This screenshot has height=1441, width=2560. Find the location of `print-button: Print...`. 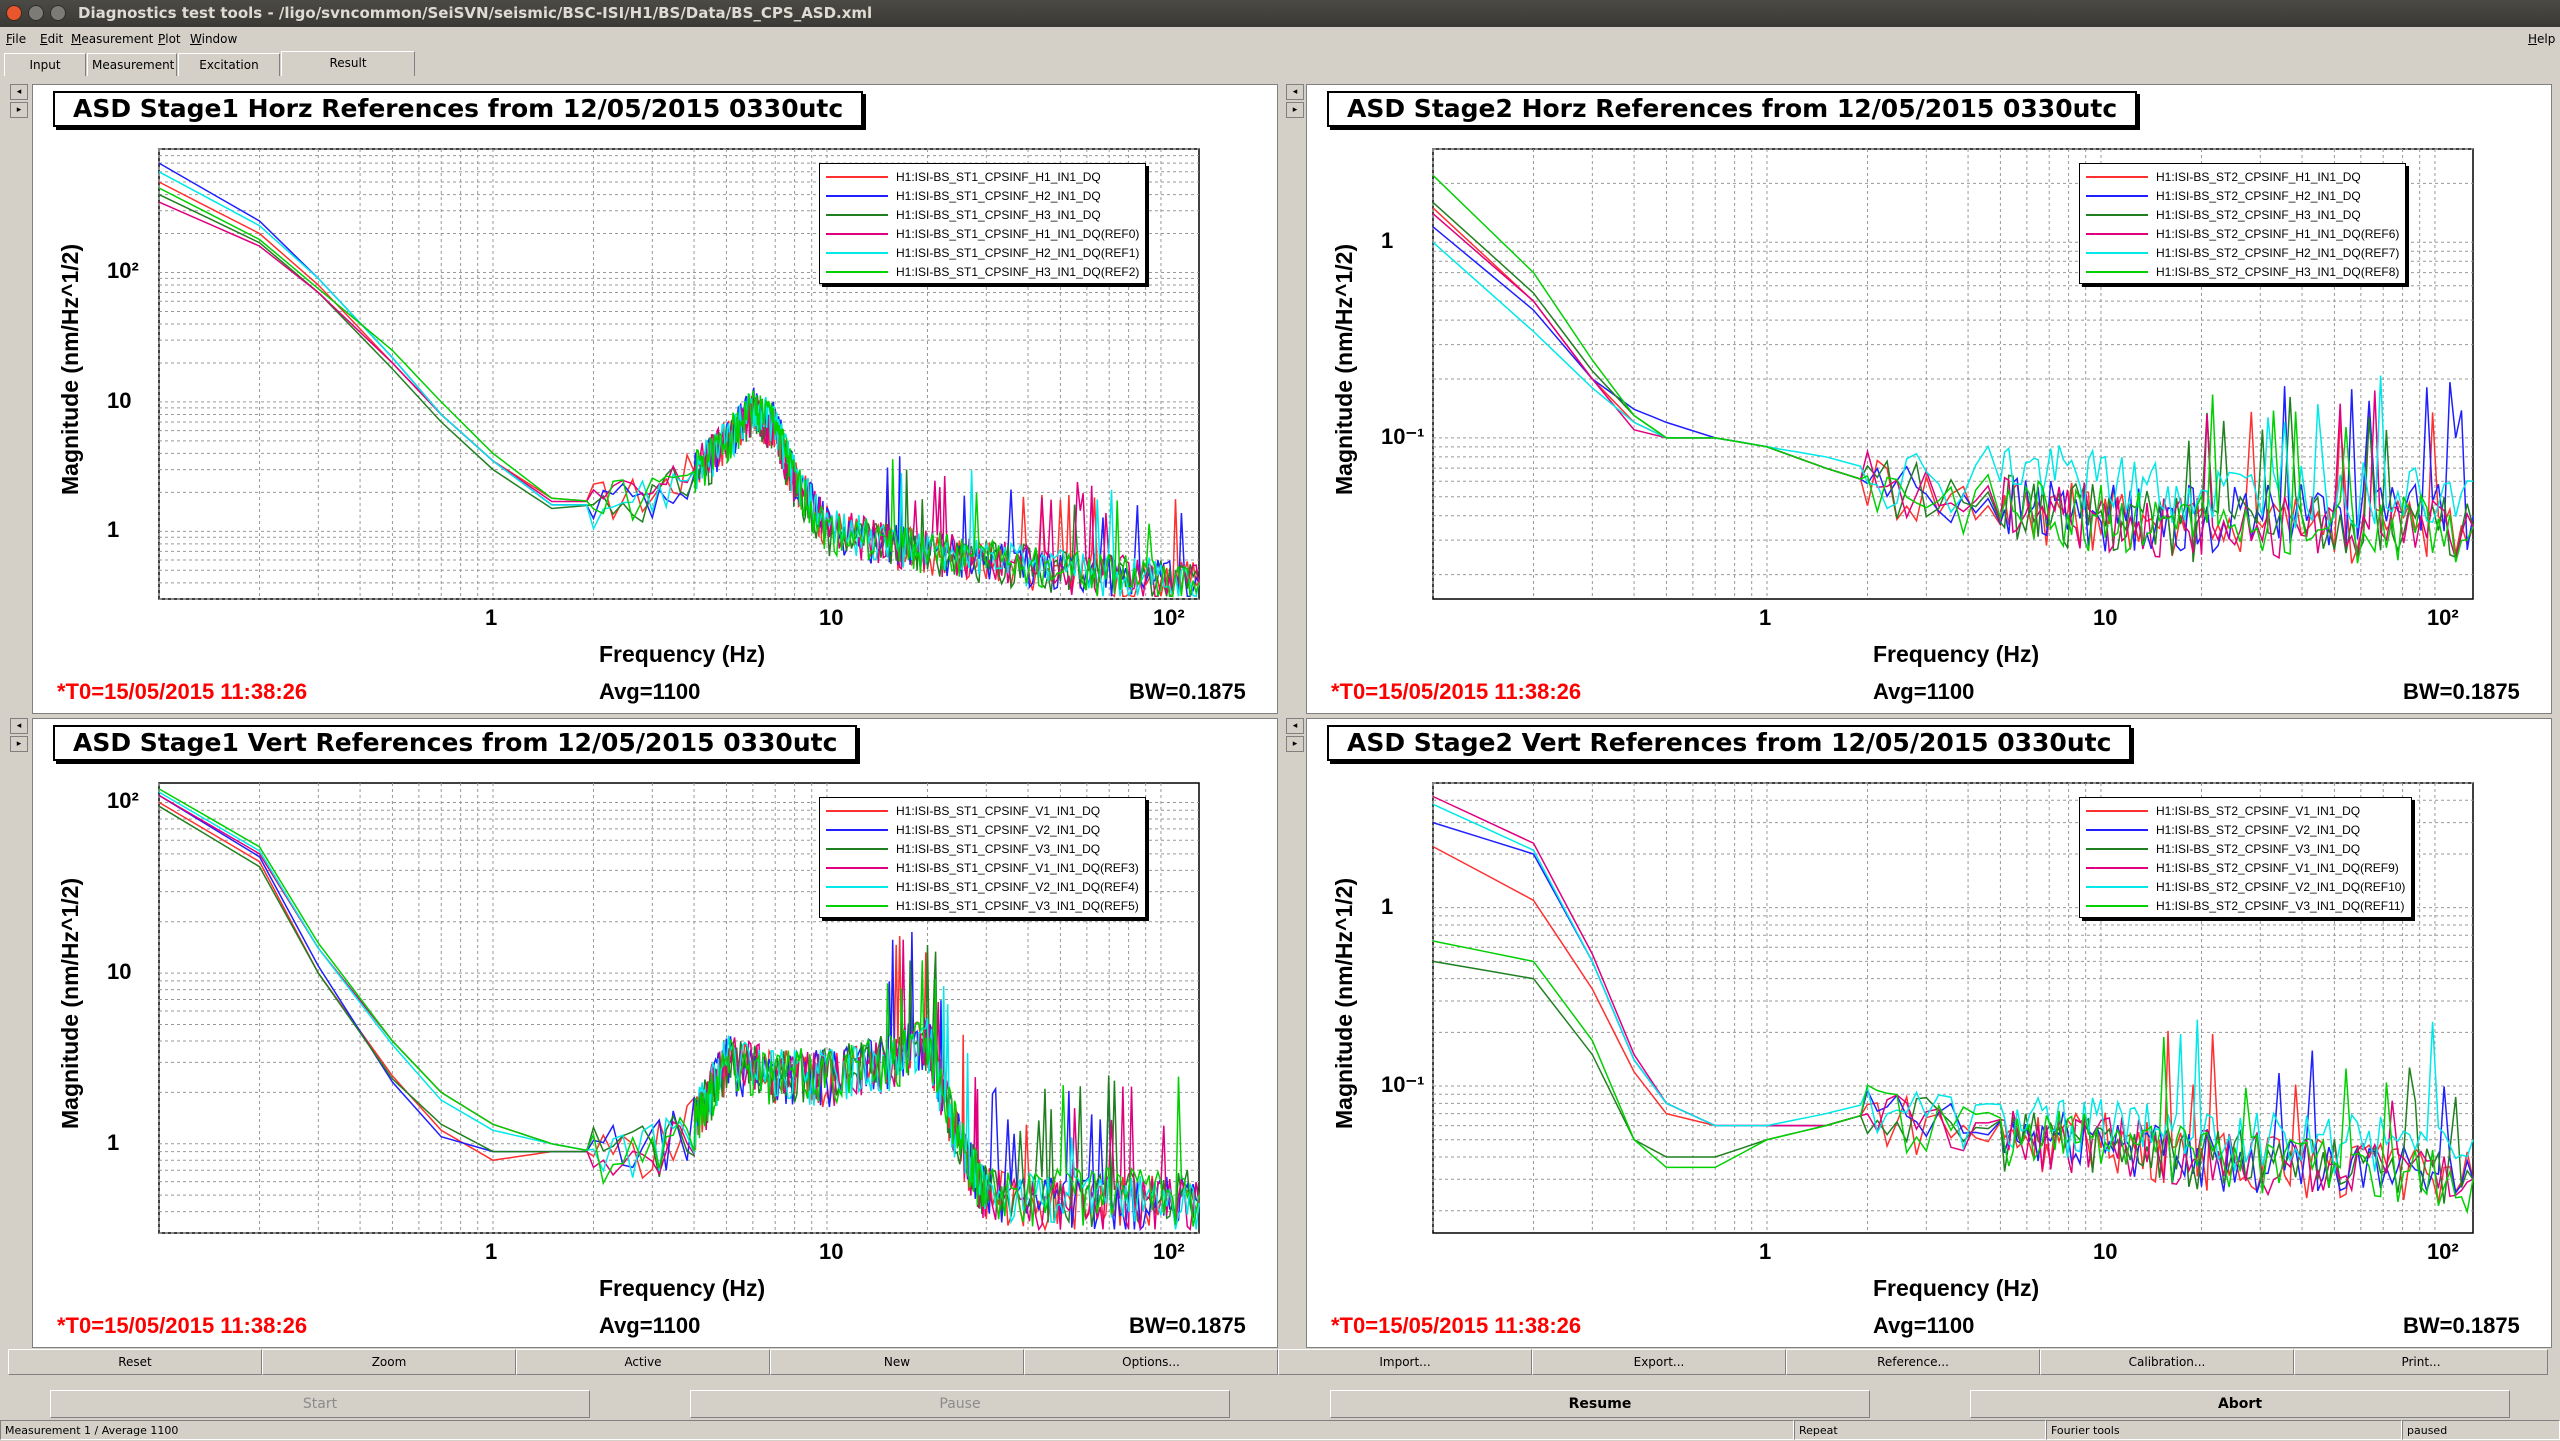

print-button: Print... is located at coordinates (2421, 1362).